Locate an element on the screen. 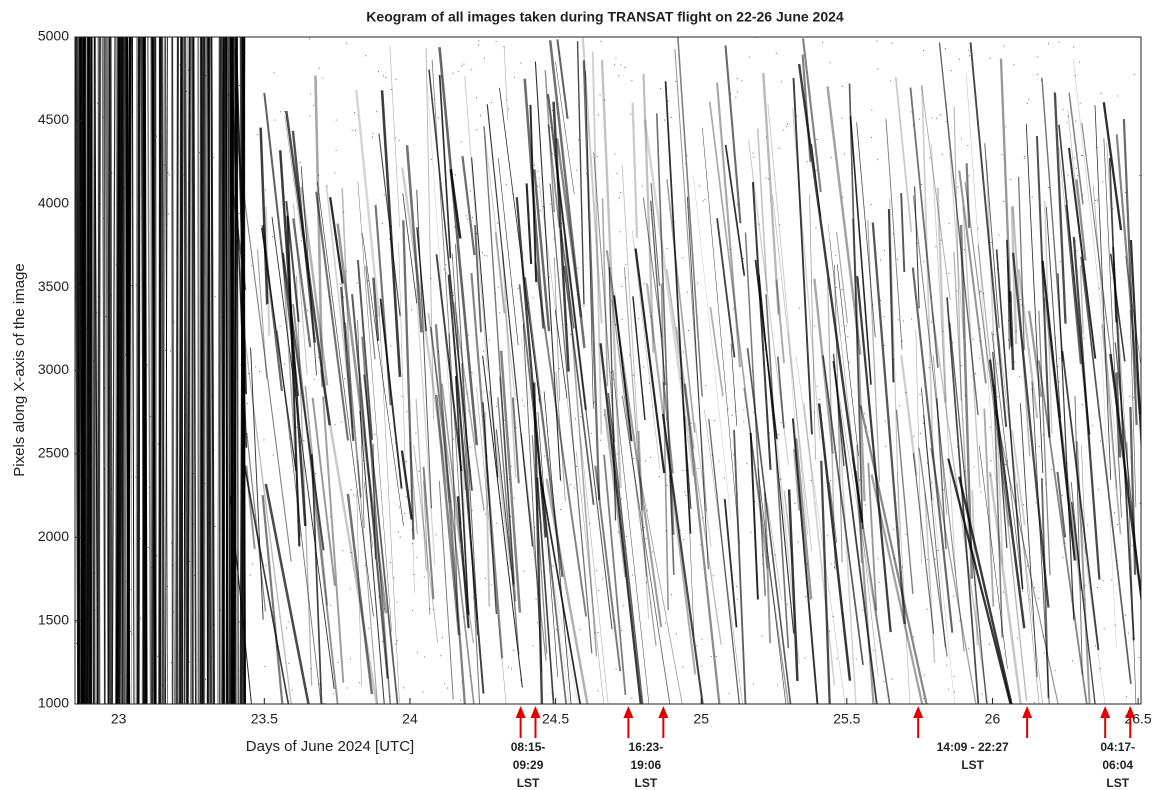 This screenshot has height=790, width=1157. y-axis-label: Pixels along X-axis of the image is located at coordinates (19, 369).